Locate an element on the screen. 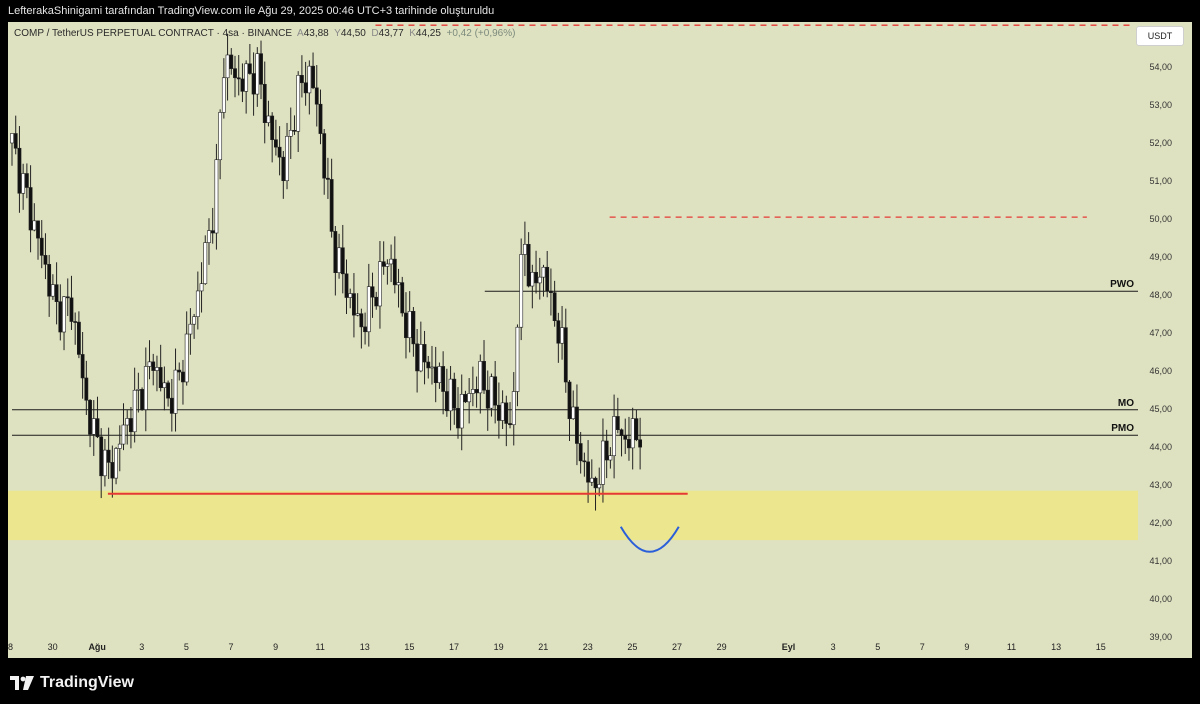 The width and height of the screenshot is (1200, 704). x-tick-label: 5 is located at coordinates (186, 647).